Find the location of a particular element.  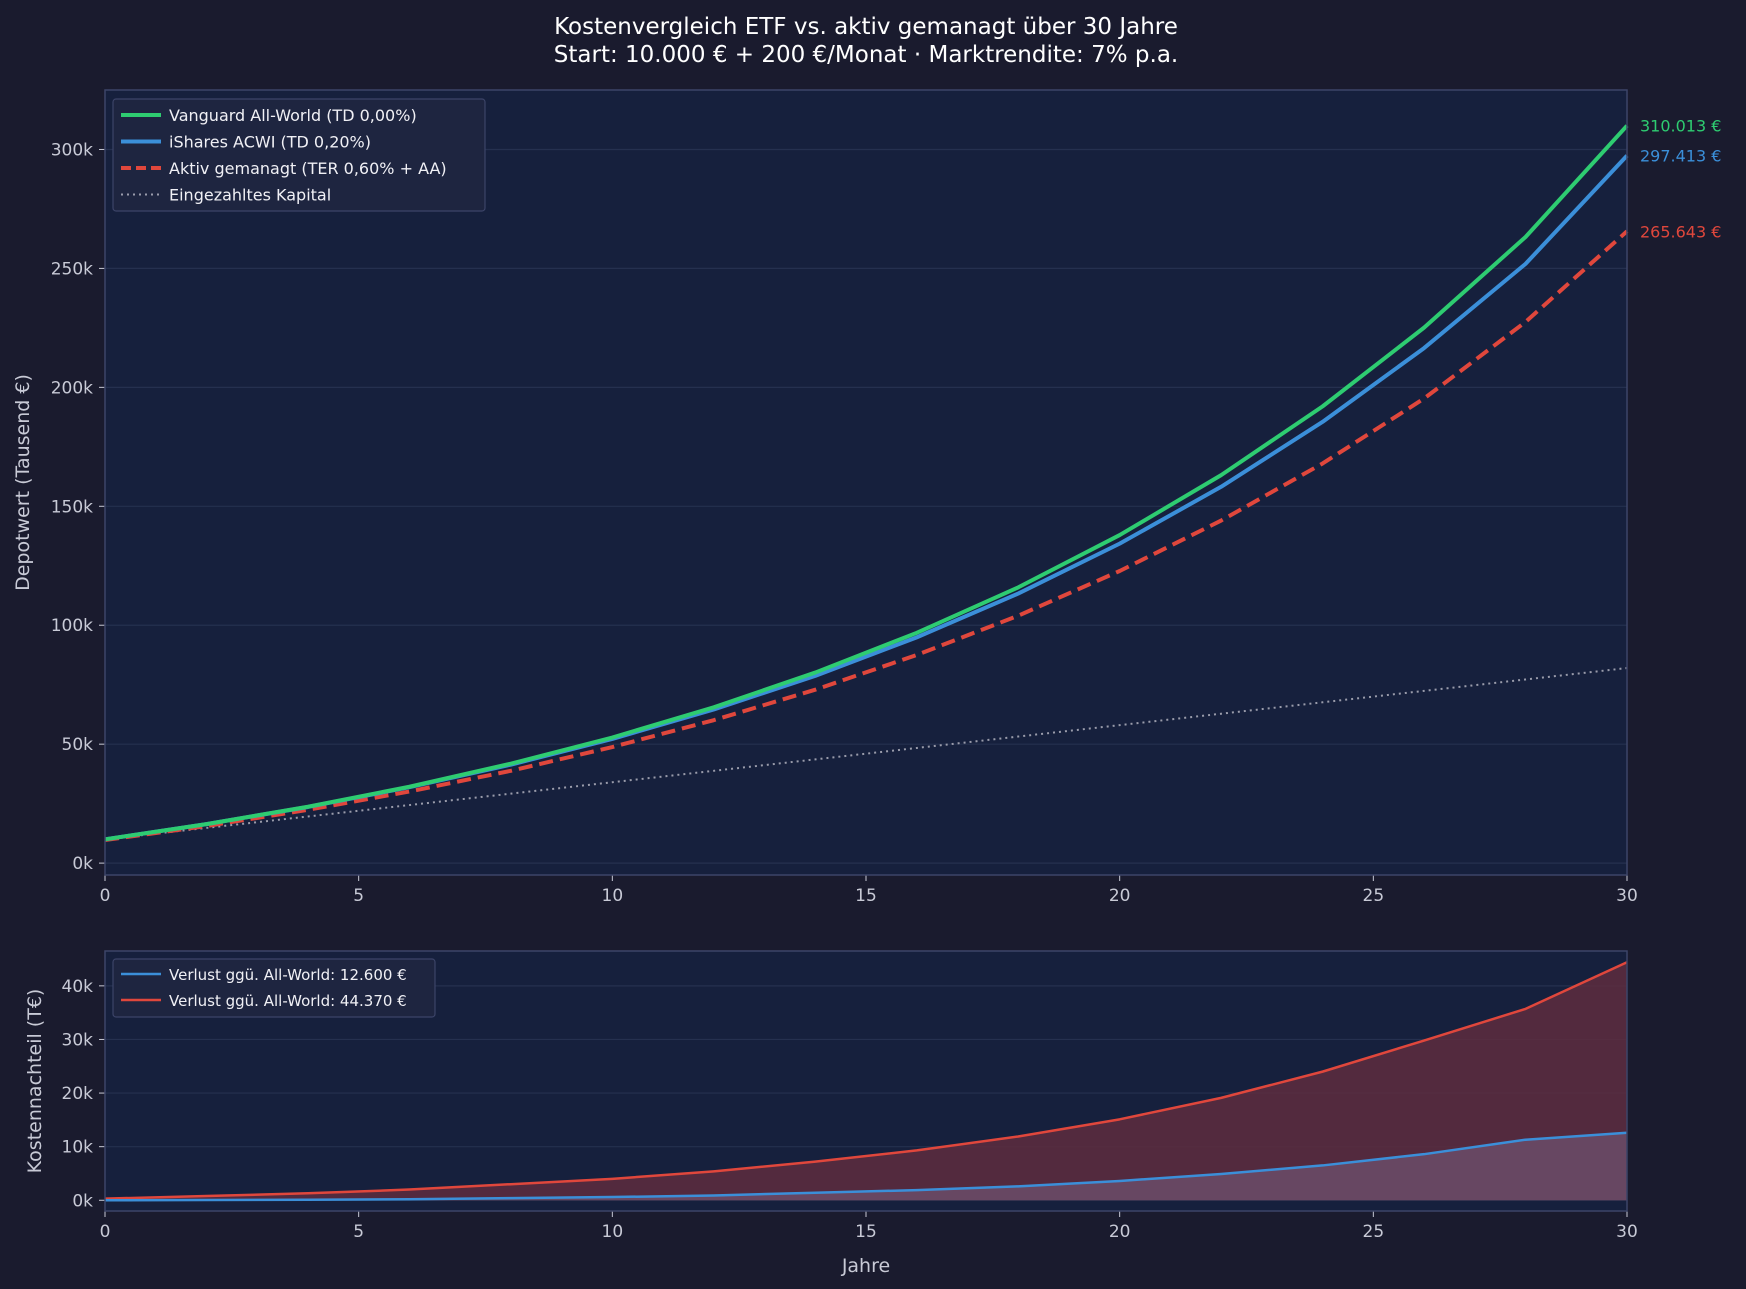

end-value-label: 310.013 € is located at coordinates (1680, 126).